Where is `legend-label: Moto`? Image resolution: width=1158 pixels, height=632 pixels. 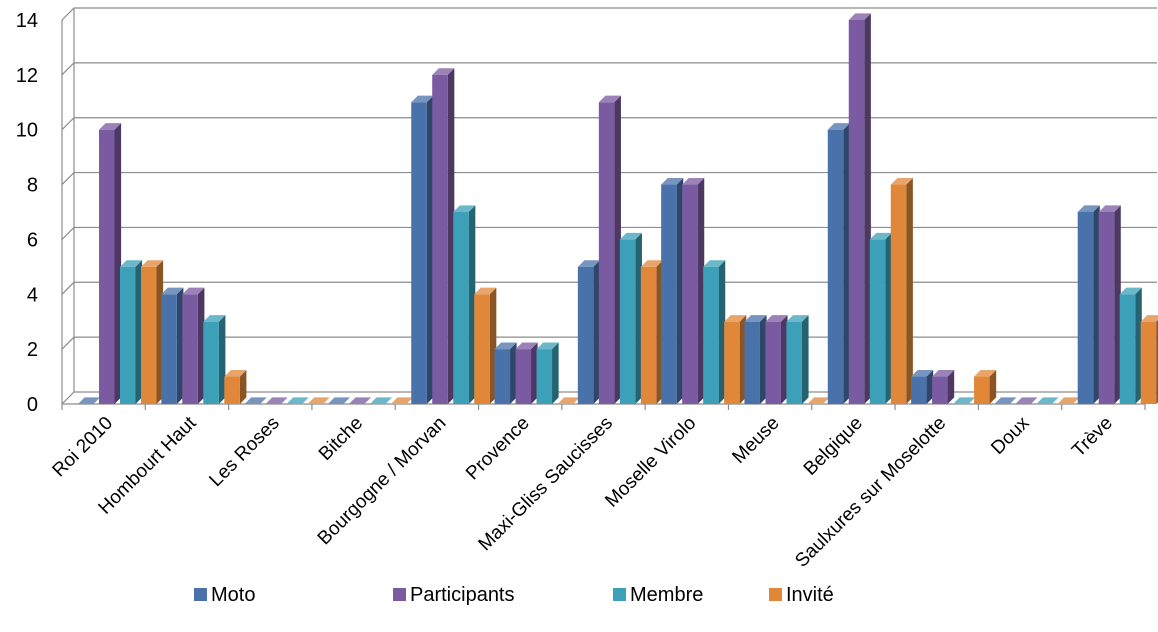 legend-label: Moto is located at coordinates (233, 595).